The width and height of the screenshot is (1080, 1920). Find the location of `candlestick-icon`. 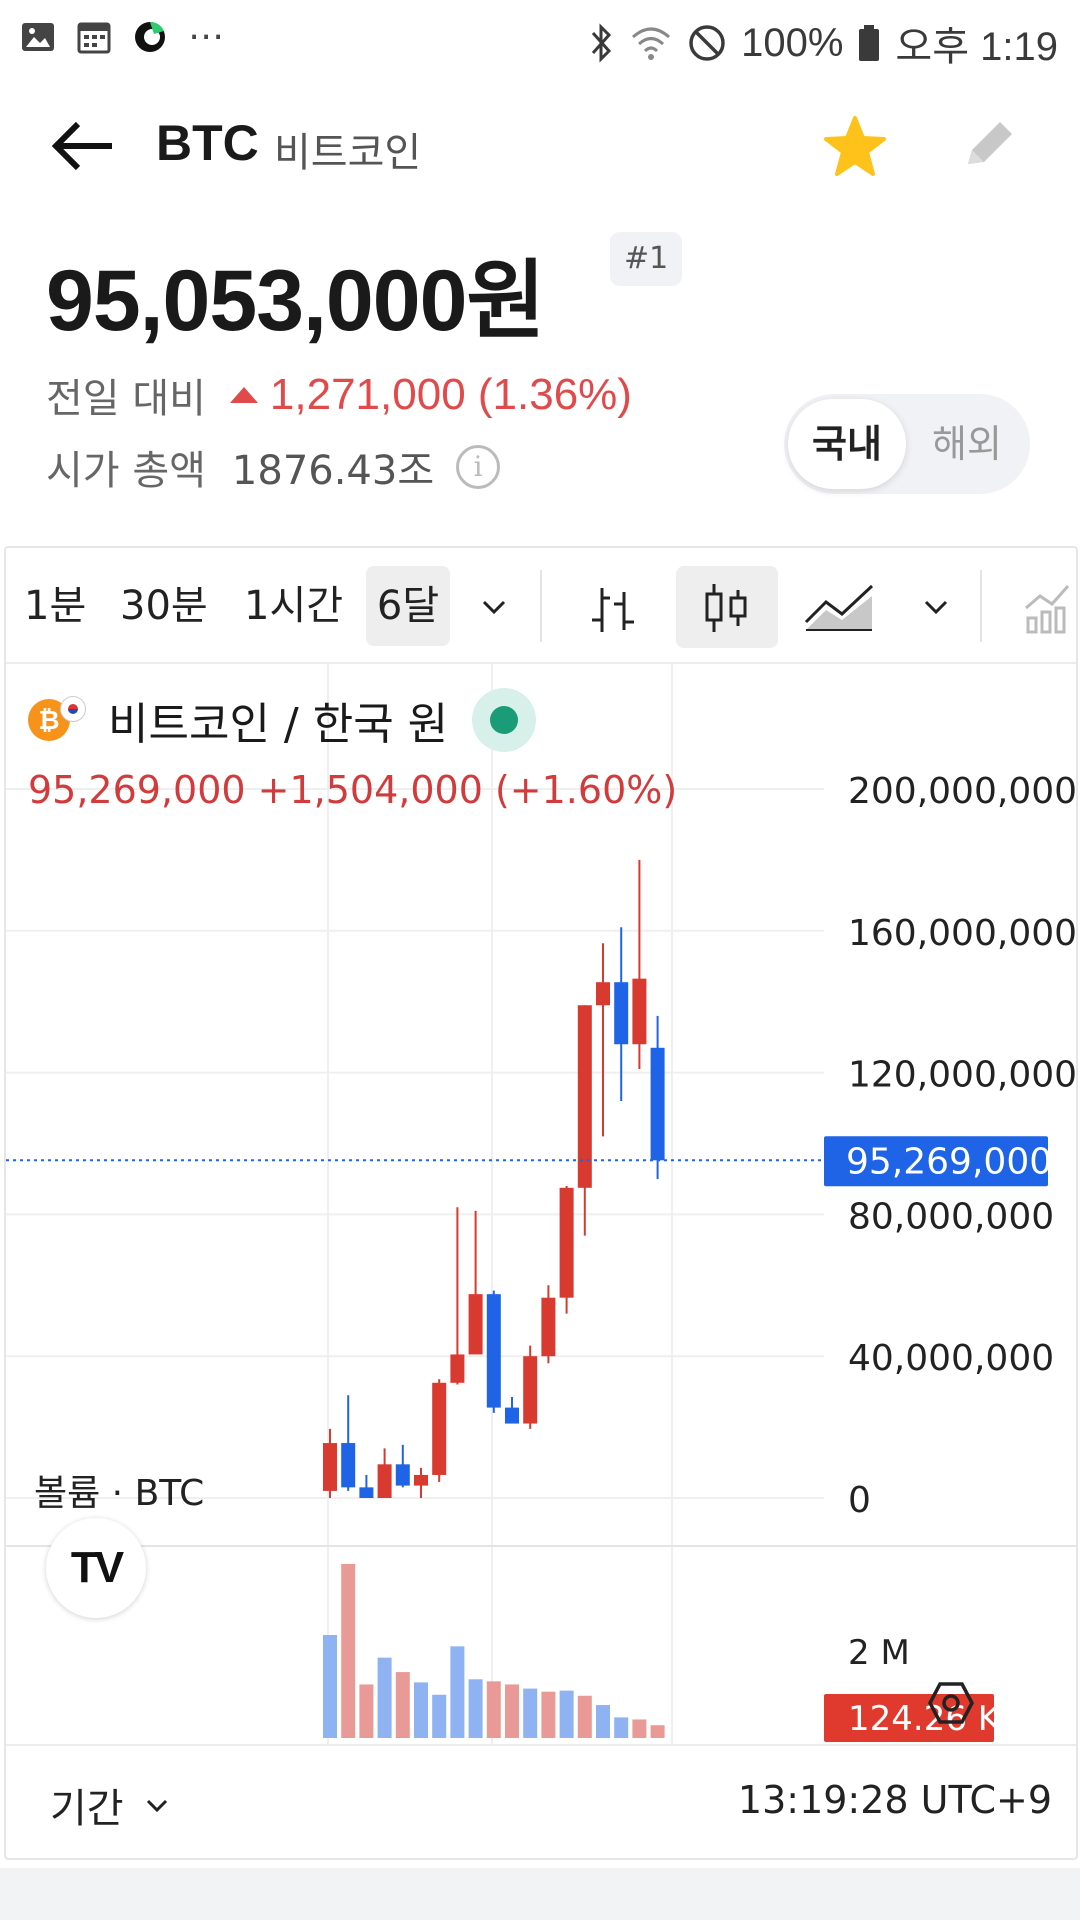

candlestick-icon is located at coordinates (726, 608).